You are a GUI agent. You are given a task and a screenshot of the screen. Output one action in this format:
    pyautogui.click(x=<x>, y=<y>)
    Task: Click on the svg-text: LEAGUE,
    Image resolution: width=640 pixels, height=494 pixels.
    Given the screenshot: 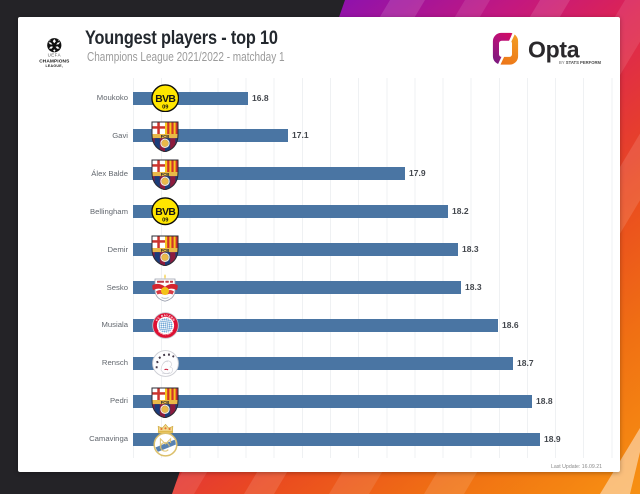 What is the action you would take?
    pyautogui.click(x=54, y=66)
    